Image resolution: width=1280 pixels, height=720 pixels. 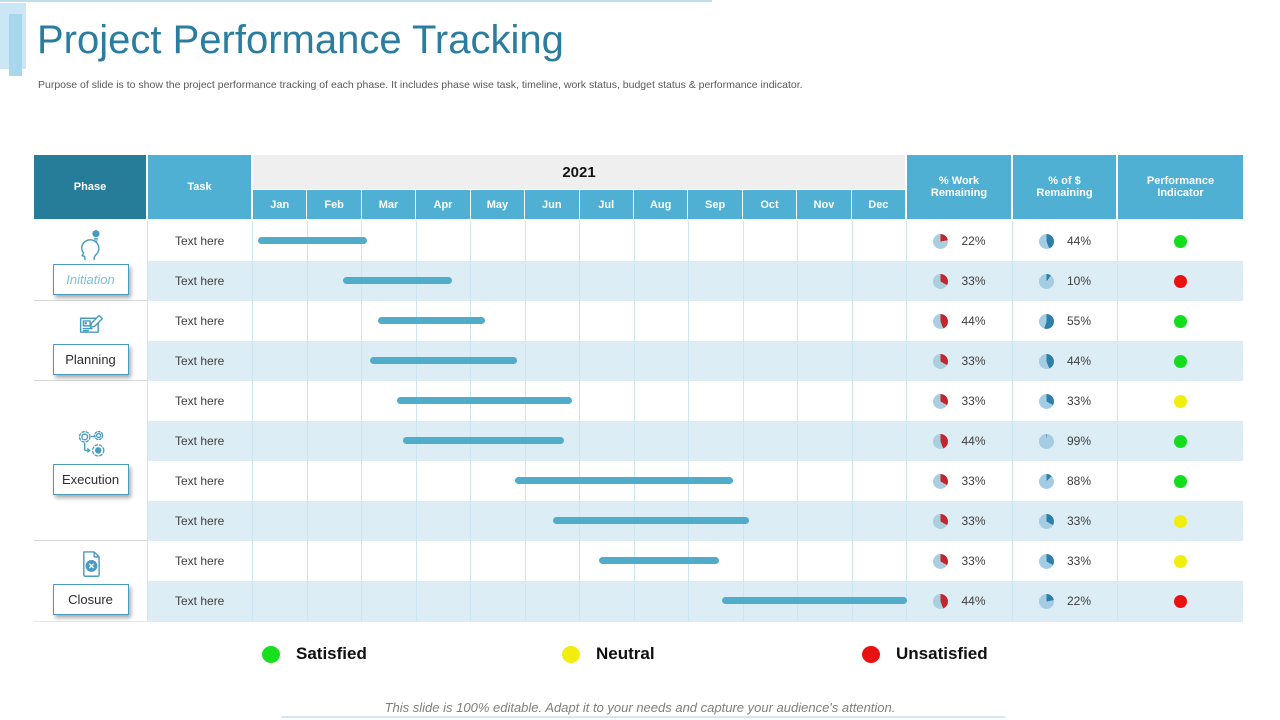 I want to click on month-header-feb: Feb, so click(x=334, y=204).